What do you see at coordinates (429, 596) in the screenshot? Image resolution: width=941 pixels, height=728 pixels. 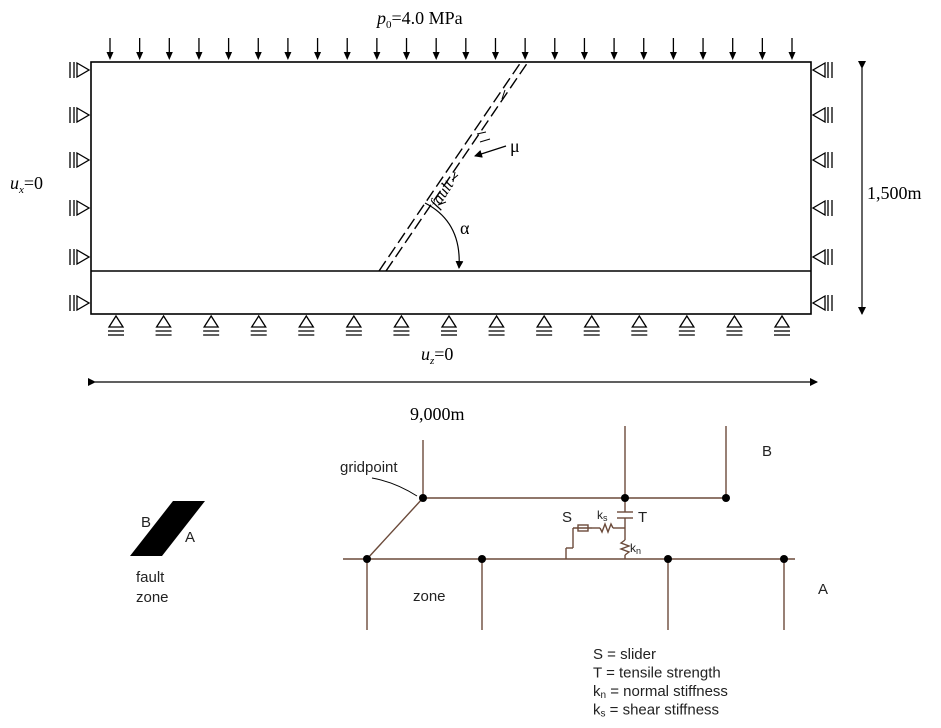 I see `zone-label: zone` at bounding box center [429, 596].